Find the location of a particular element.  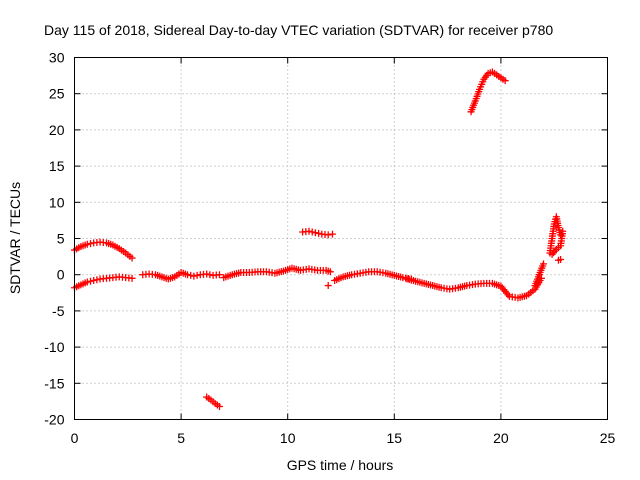

x-tick-labels: 0 5 10 15 20 25 is located at coordinates (343, 438).